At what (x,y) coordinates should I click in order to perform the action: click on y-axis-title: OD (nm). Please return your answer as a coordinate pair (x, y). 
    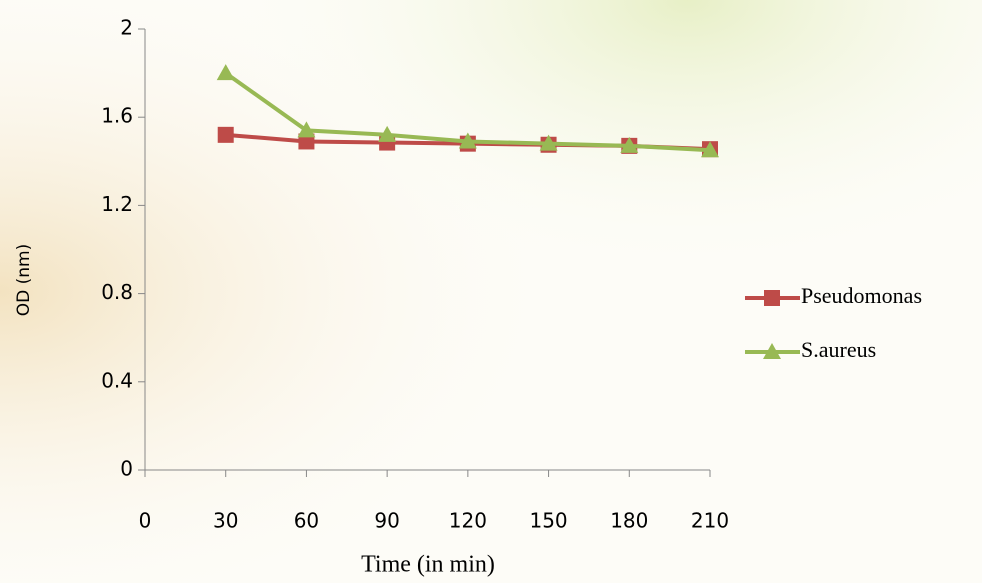
    Looking at the image, I should click on (24, 280).